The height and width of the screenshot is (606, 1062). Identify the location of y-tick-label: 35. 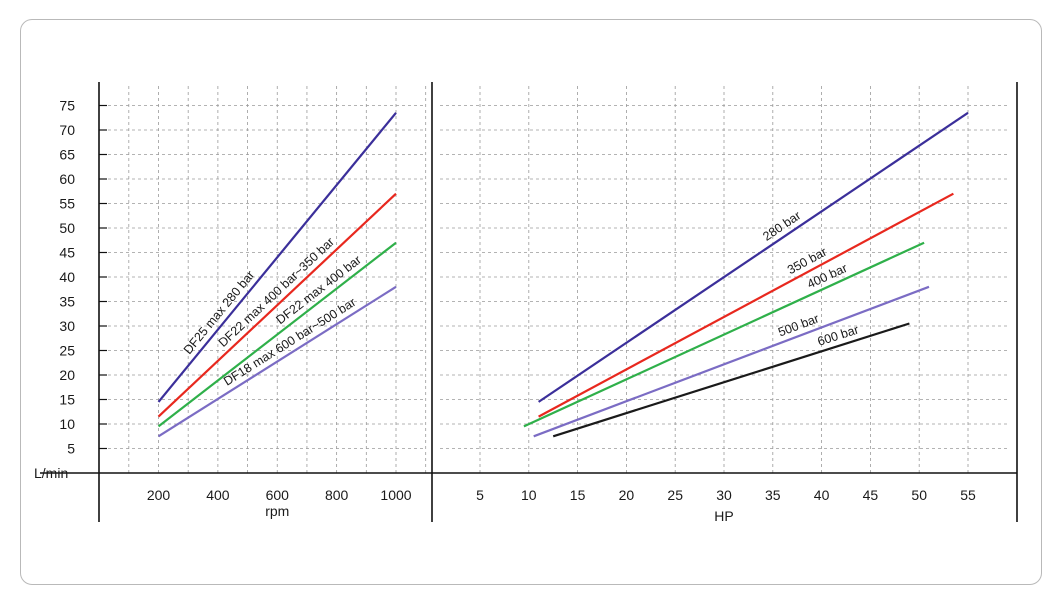
(67, 302).